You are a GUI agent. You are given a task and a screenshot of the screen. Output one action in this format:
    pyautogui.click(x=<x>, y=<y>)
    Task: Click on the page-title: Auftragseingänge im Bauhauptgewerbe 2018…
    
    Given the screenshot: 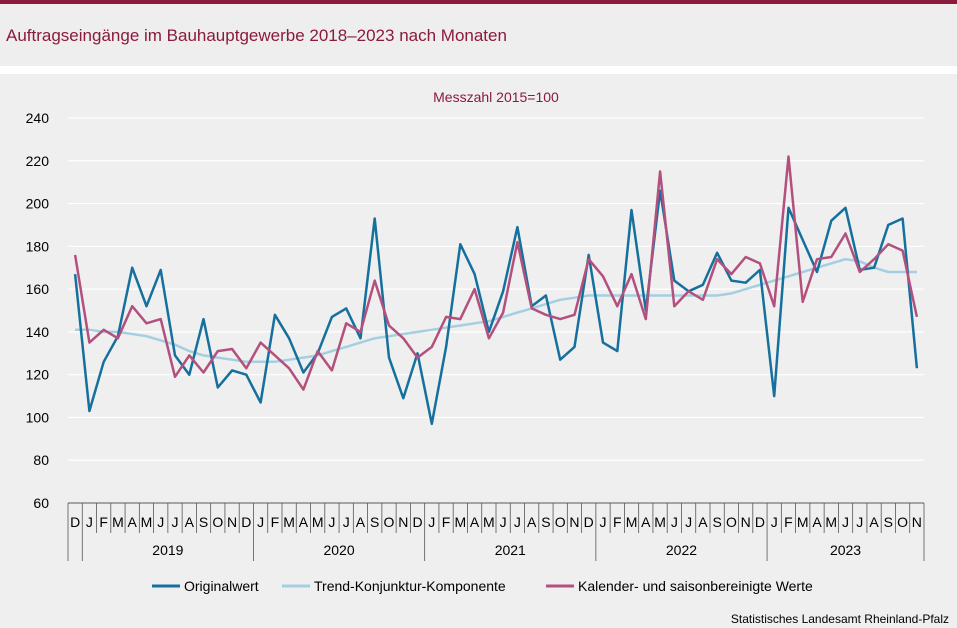 What is the action you would take?
    pyautogui.click(x=256, y=35)
    